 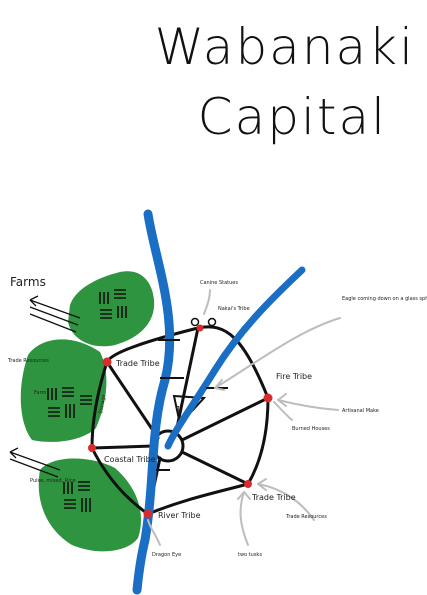 I want to click on farm-arrows, so click(x=45, y=386).